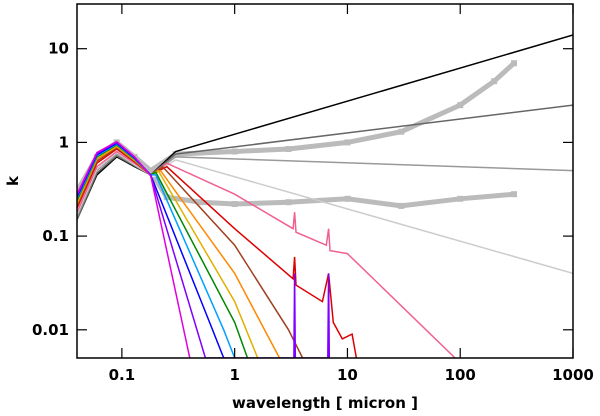  I want to click on x-tick-label: 1, so click(234, 375).